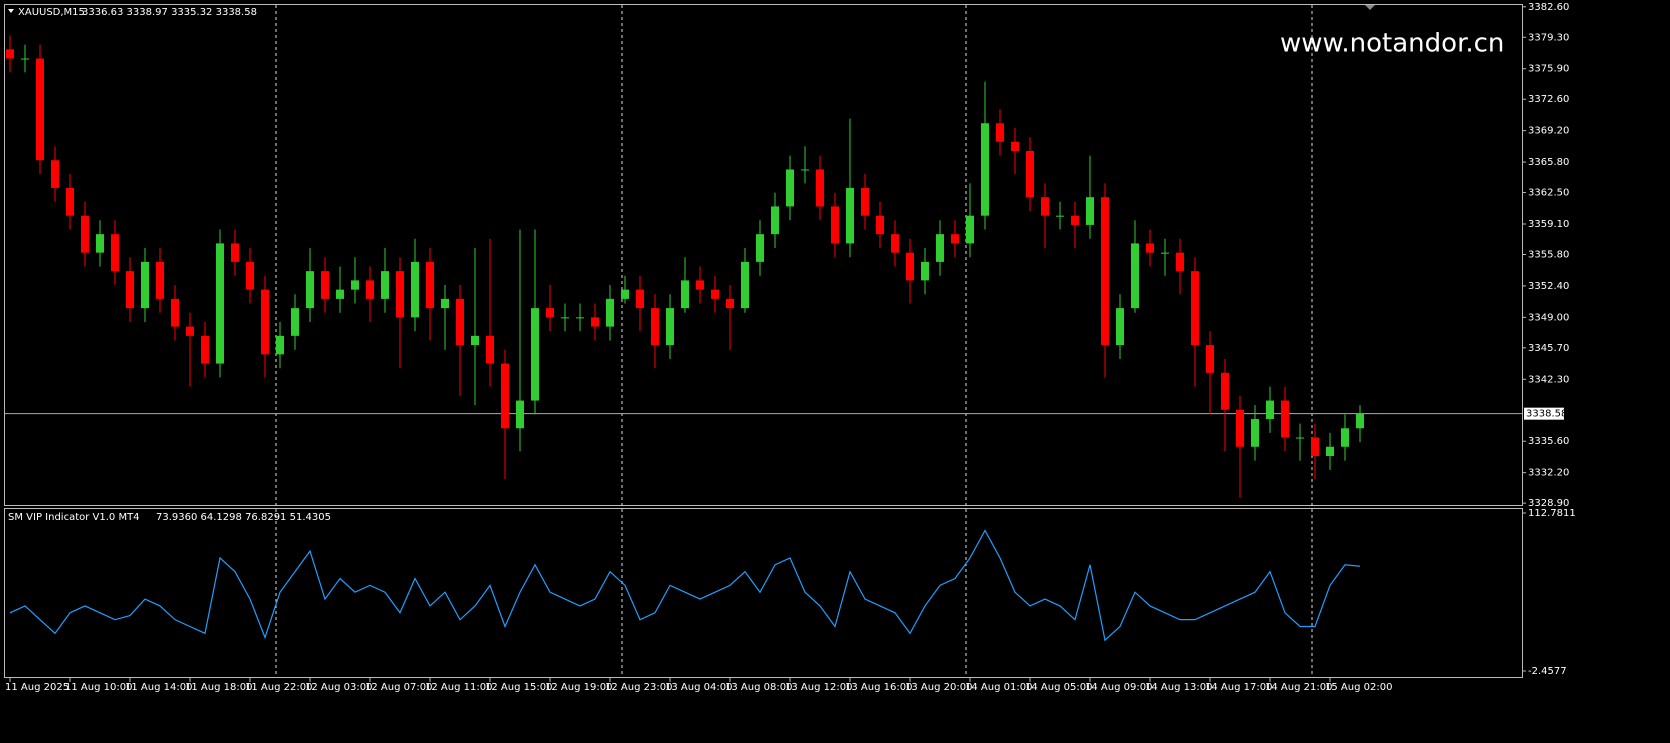 This screenshot has width=1670, height=743. I want to click on current-price-box, so click(1544, 413).